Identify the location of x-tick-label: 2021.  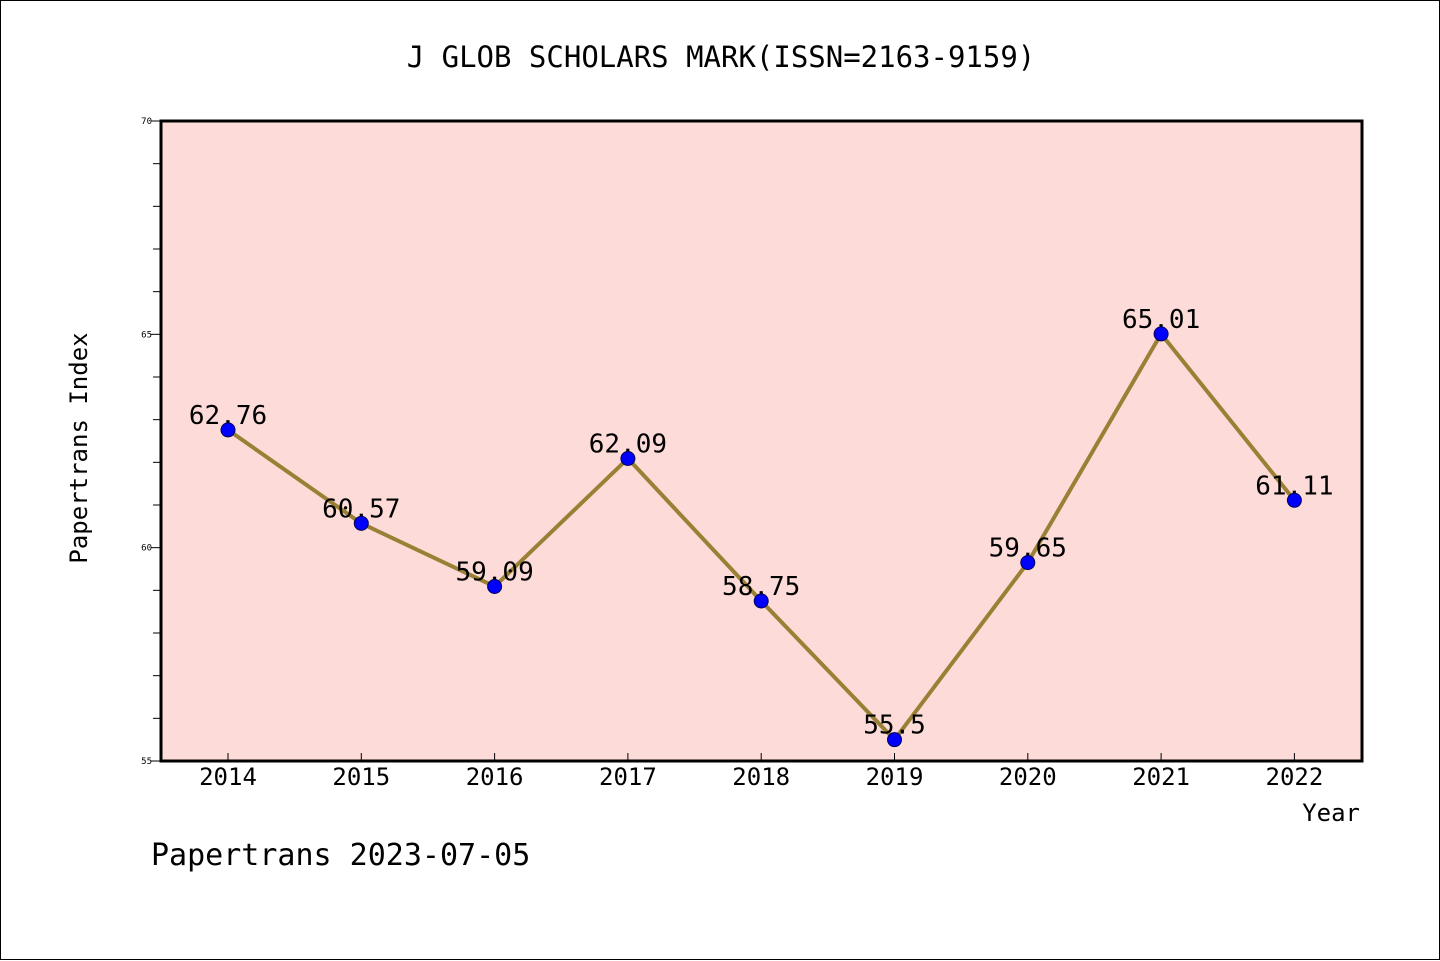
(1161, 777).